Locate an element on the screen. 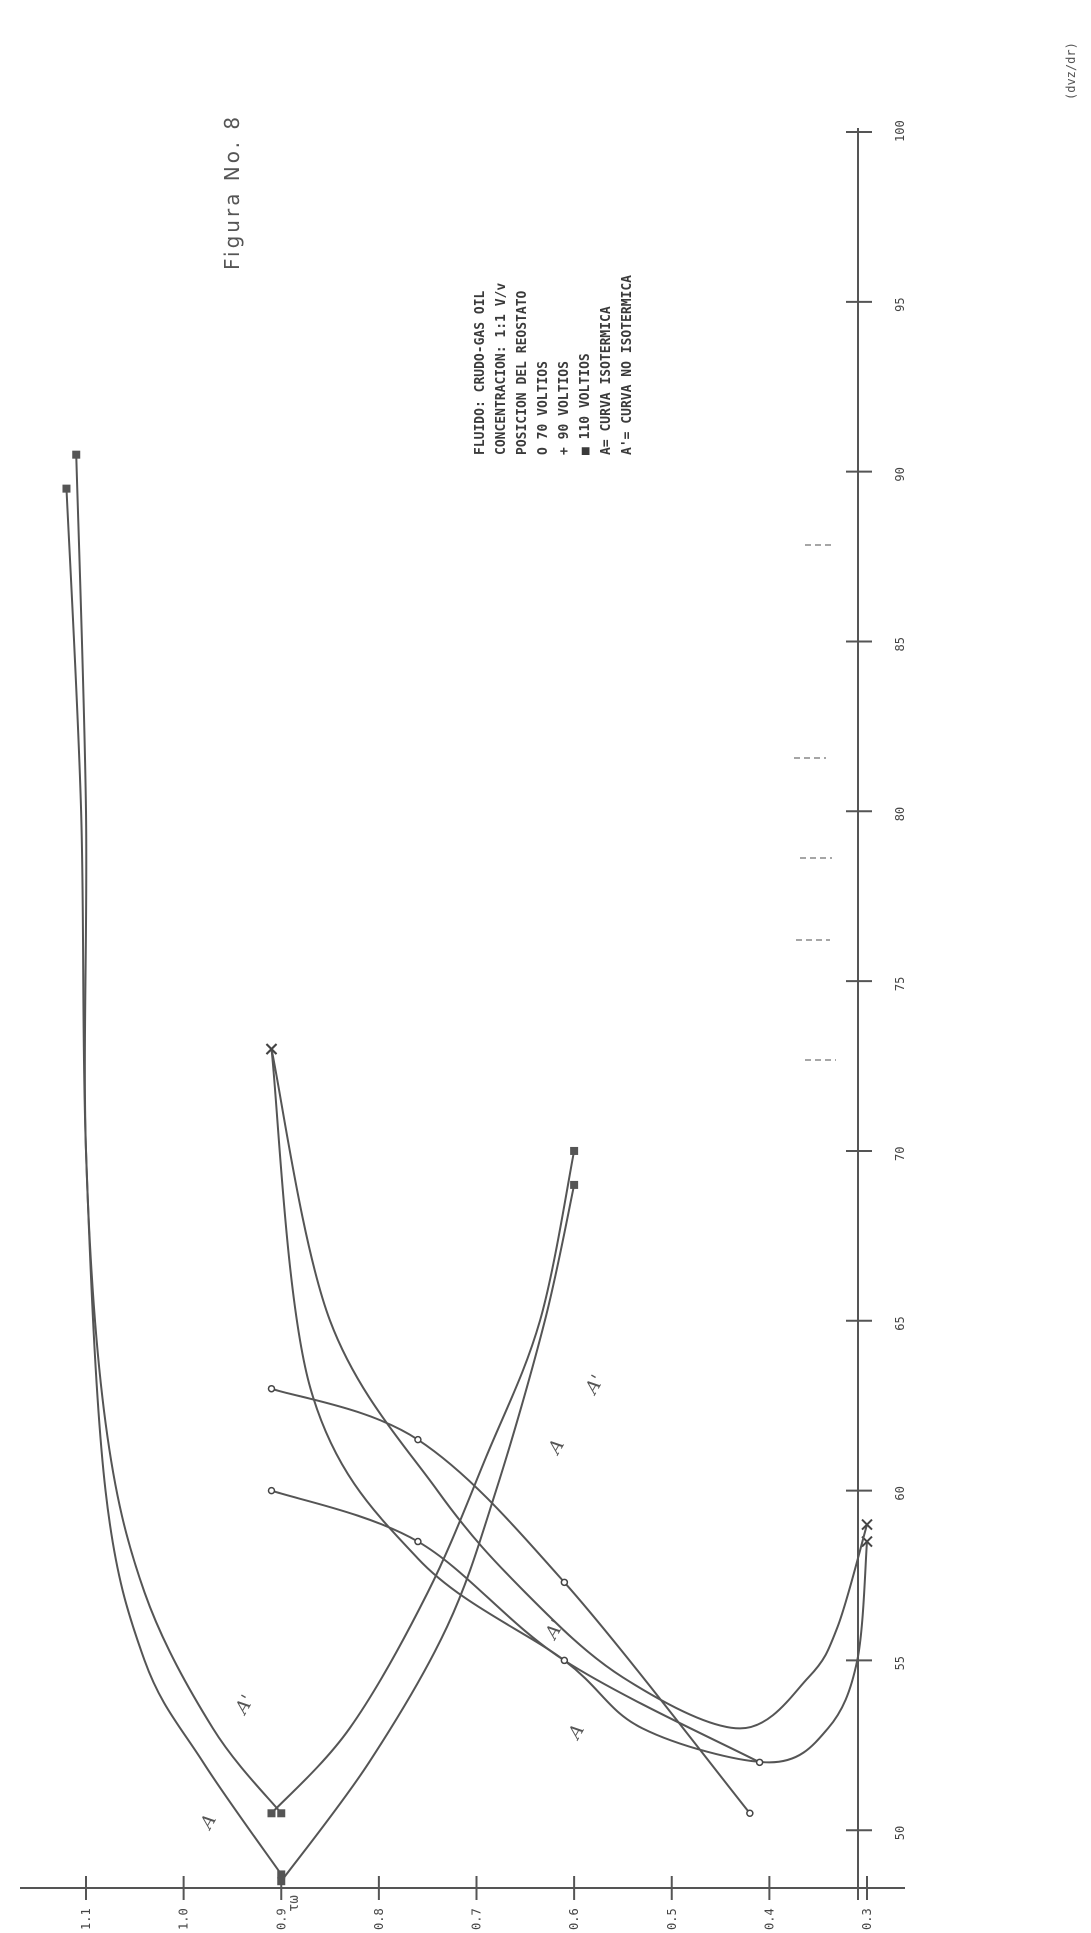 This screenshot has width=1091, height=1933. x-tick-label: 95 is located at coordinates (900, 304).